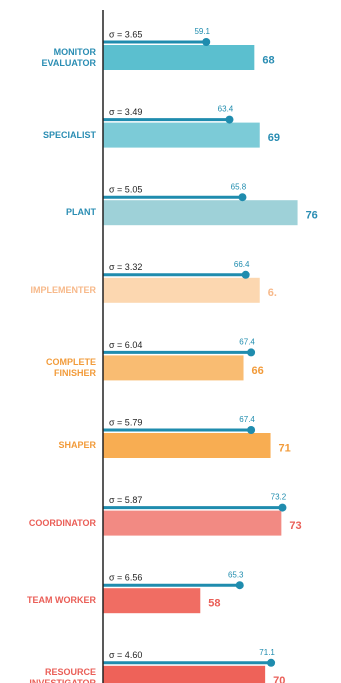  Describe the element at coordinates (214, 604) in the screenshot. I see `value-label: 58` at that location.